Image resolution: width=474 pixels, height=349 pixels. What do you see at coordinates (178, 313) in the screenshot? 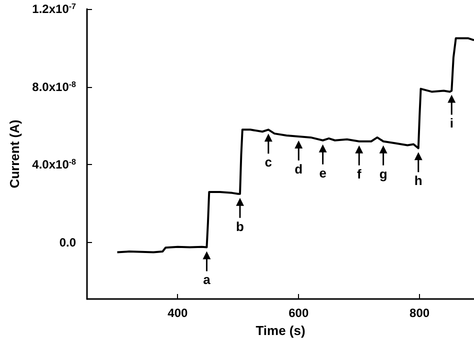
I see `x-tick-label: 400` at bounding box center [178, 313].